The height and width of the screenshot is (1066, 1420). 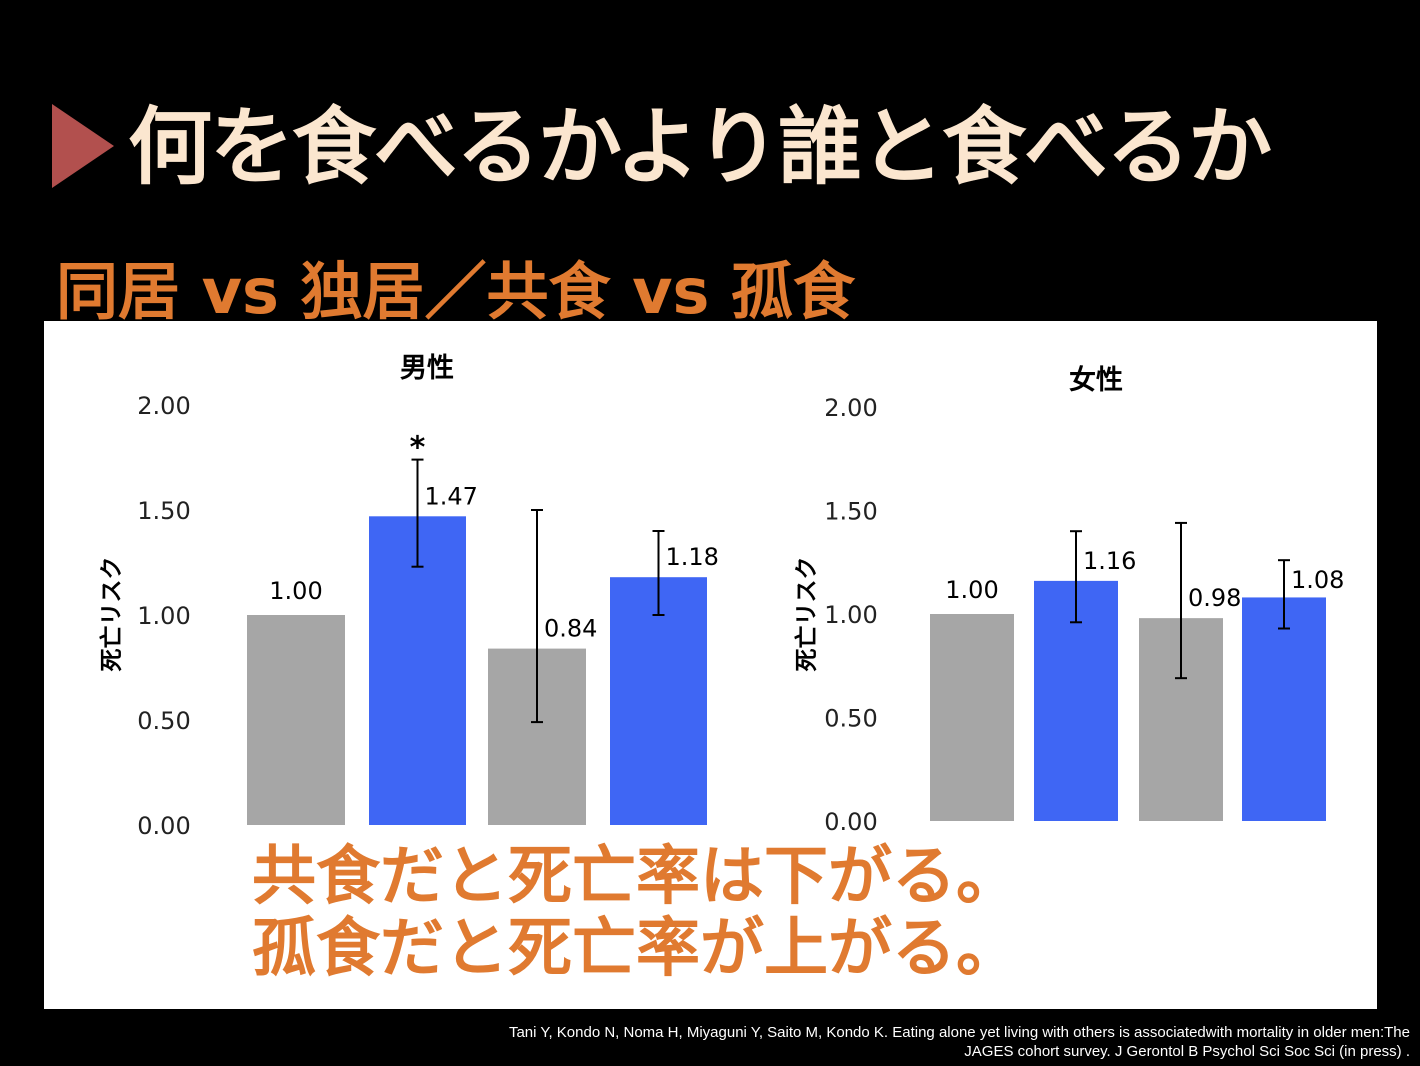 What do you see at coordinates (418, 448) in the screenshot?
I see `significance-marker: *` at bounding box center [418, 448].